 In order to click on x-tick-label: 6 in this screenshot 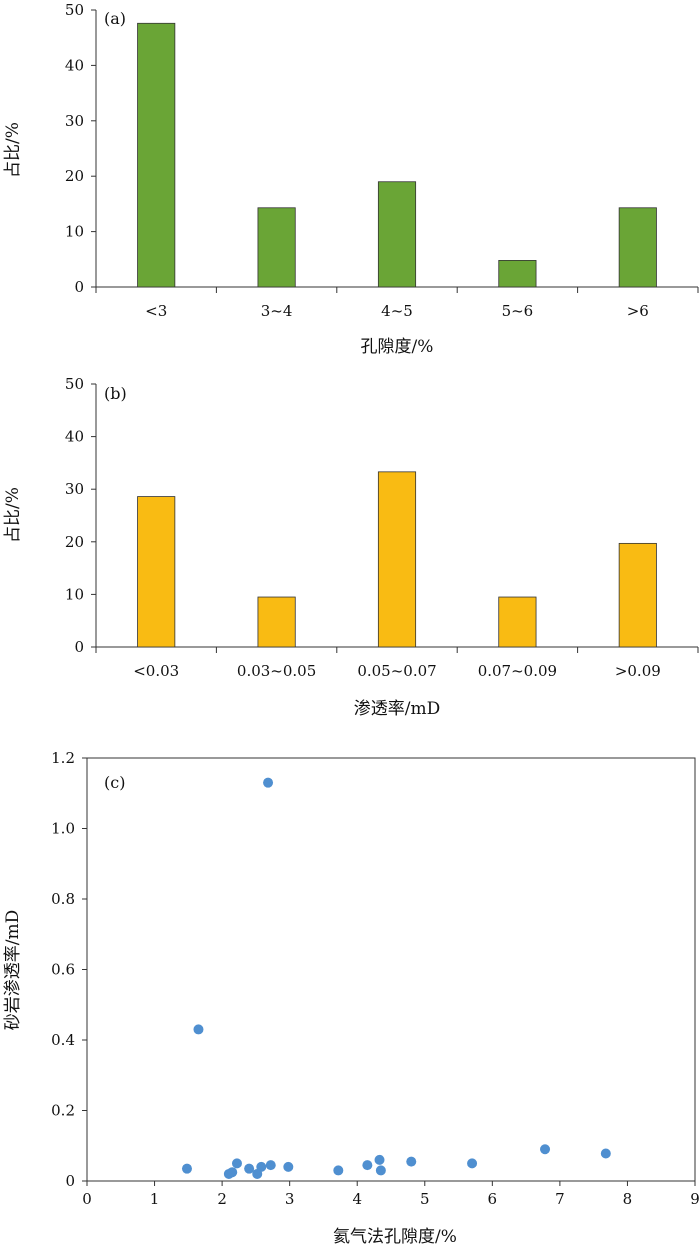, I will do `click(493, 1199)`.